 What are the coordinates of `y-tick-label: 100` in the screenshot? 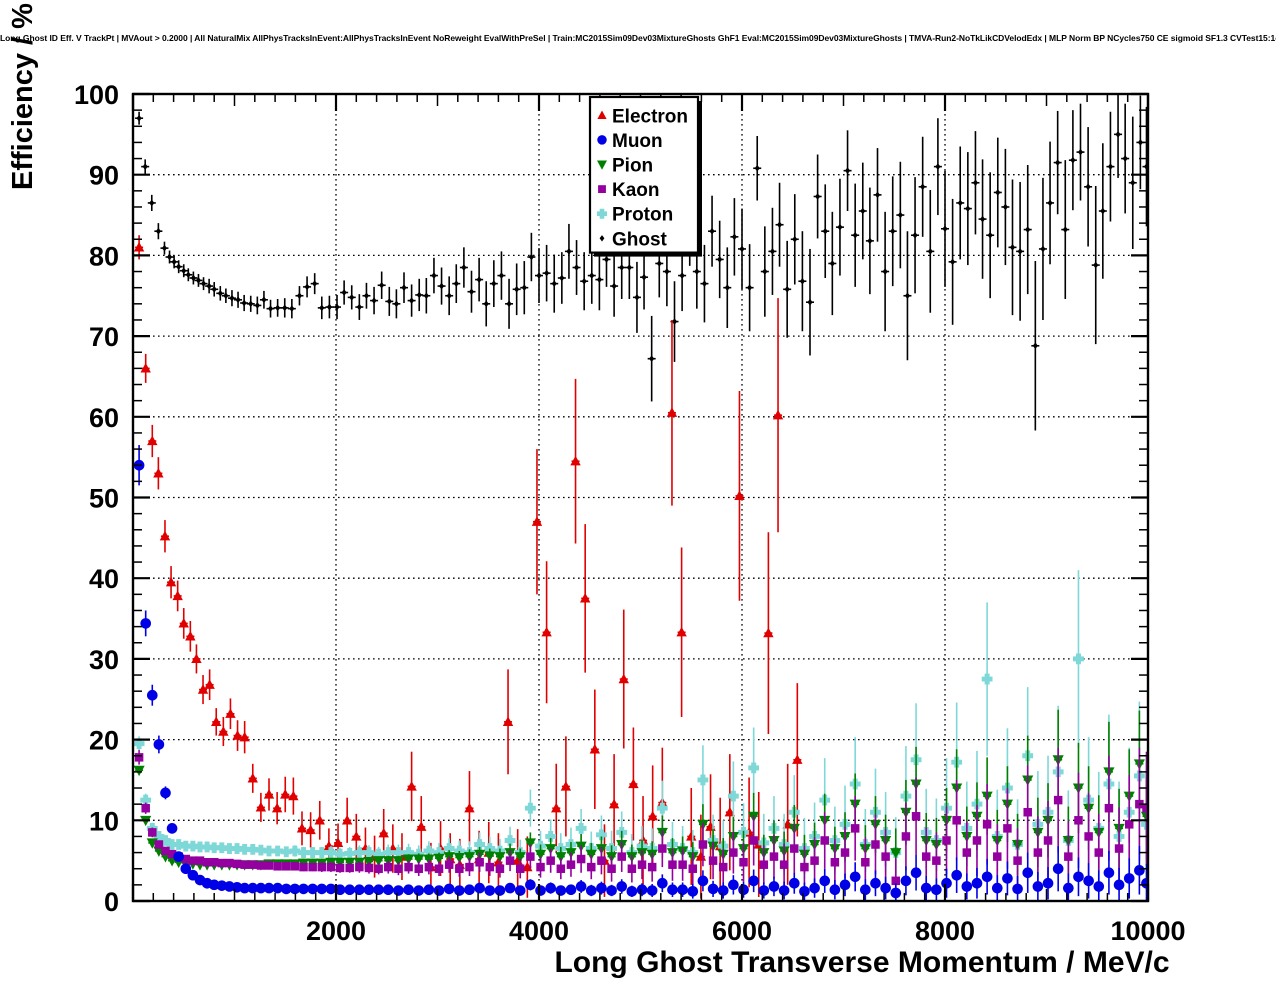 It's located at (96, 95).